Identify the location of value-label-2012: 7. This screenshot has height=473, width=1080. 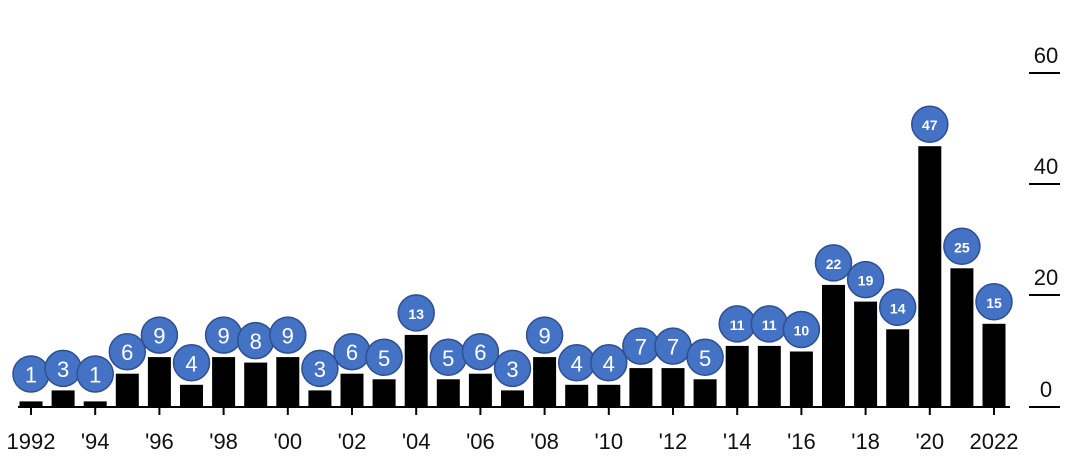
(673, 346).